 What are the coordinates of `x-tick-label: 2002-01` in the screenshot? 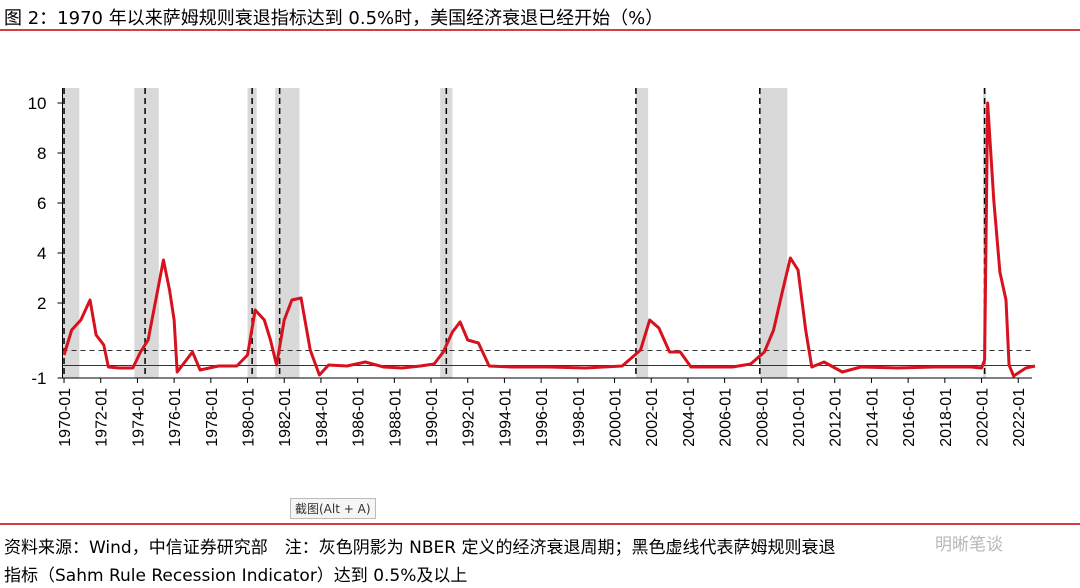 It's located at (652, 417).